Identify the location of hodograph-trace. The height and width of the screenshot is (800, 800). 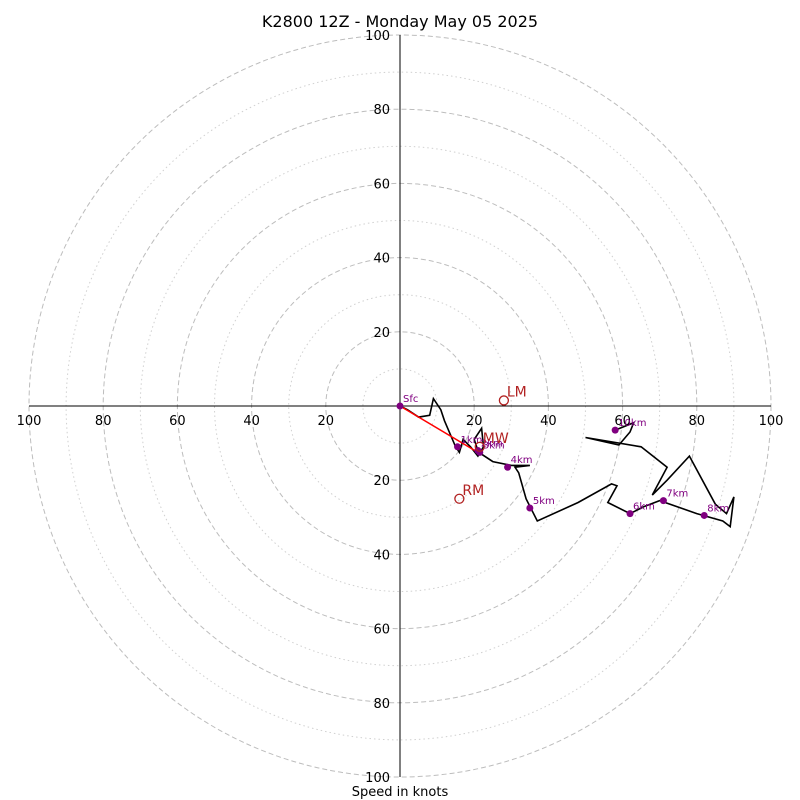
(567, 462).